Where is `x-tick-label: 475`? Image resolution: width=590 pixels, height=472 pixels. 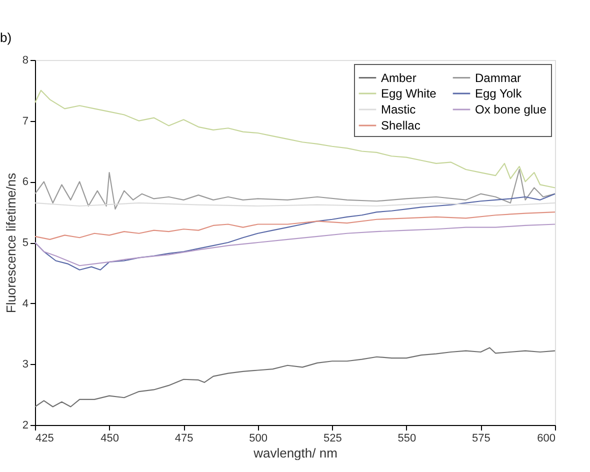
x-tick-label: 475 is located at coordinates (184, 438).